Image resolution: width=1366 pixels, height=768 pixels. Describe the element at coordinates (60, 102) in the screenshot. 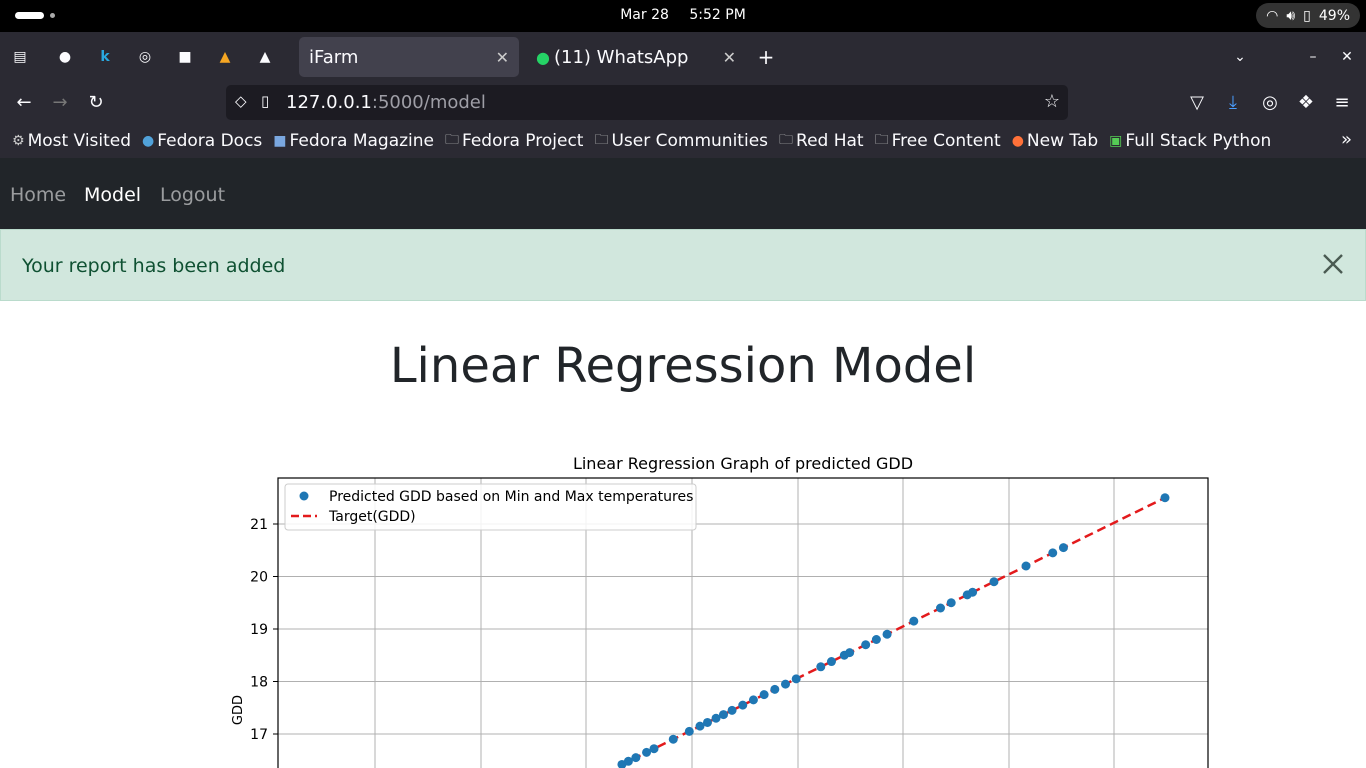

I see `forward-arrow-icon: →` at that location.